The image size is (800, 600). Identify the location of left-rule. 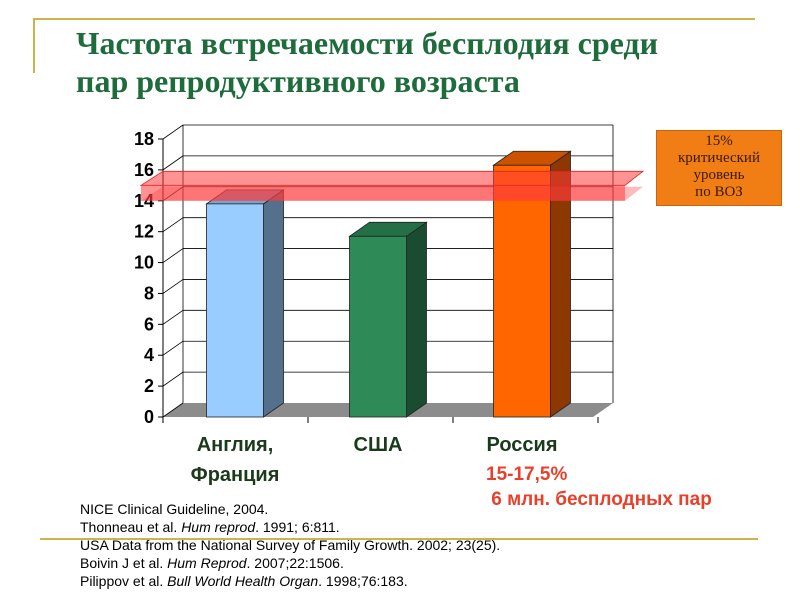
(34, 45).